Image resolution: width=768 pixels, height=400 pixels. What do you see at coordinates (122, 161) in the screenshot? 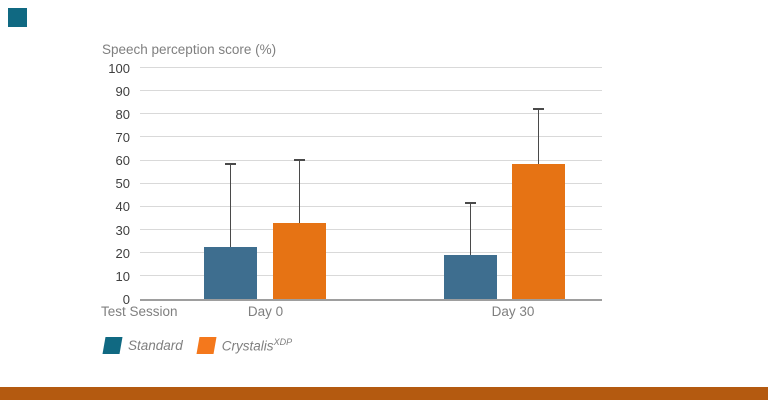
I see `y-tick-label: 60` at bounding box center [122, 161].